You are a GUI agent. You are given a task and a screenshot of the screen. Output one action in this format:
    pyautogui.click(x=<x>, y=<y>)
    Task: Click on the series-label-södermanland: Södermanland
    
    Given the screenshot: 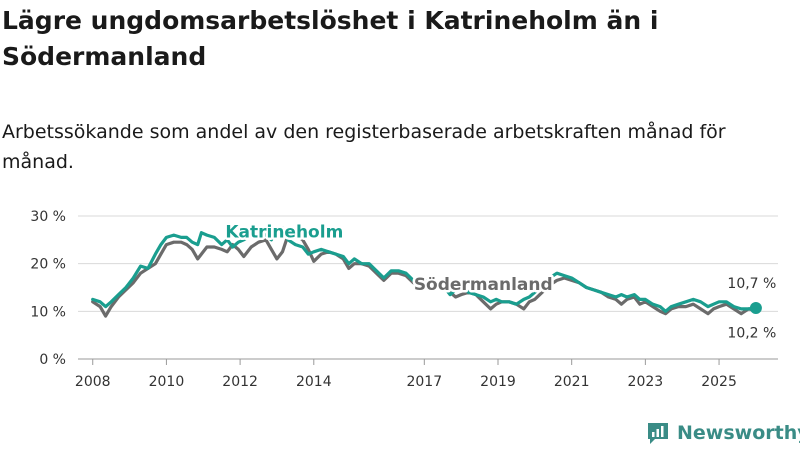 What is the action you would take?
    pyautogui.click(x=483, y=285)
    